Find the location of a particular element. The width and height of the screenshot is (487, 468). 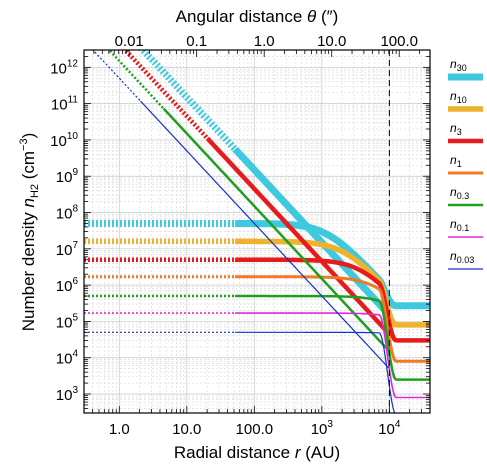

top-axis-title: Angular distance θ (″) is located at coordinates (257, 16).